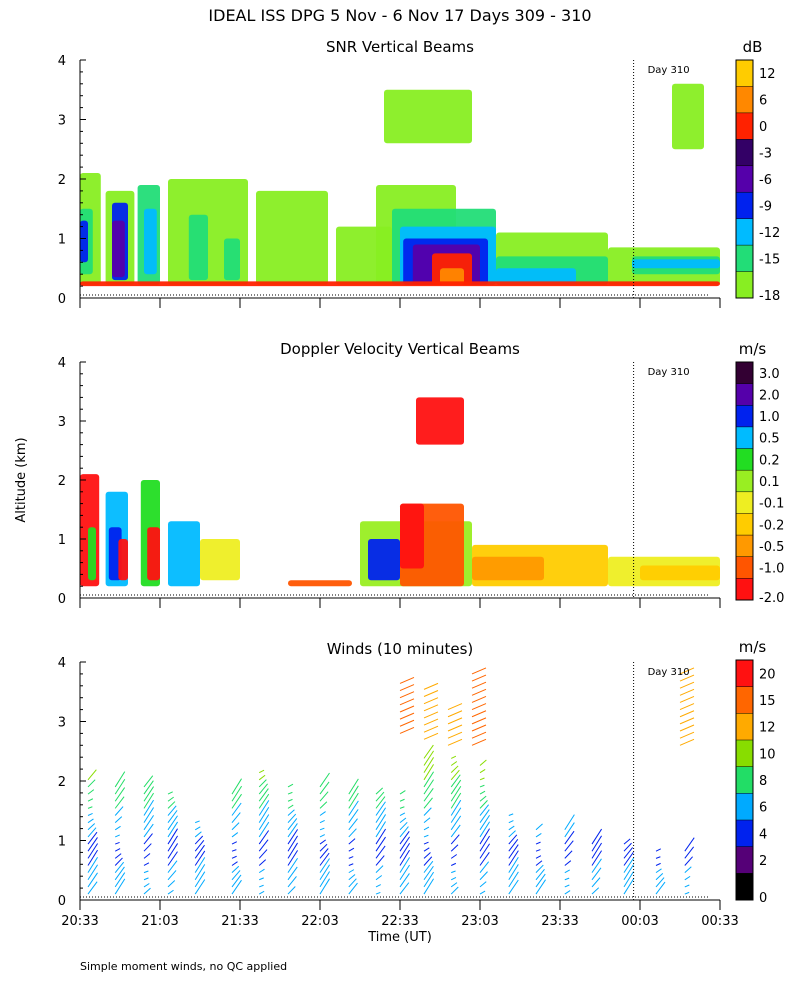 Image resolution: width=800 pixels, height=1000 pixels. What do you see at coordinates (62, 299) in the screenshot?
I see `y-tick-label: 0` at bounding box center [62, 299].